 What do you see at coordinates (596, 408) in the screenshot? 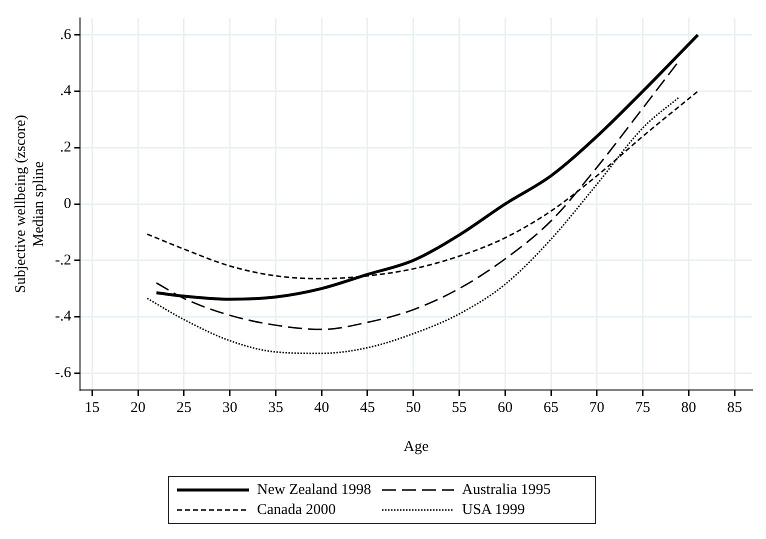
I see `x-tick-label: 70` at bounding box center [596, 408].